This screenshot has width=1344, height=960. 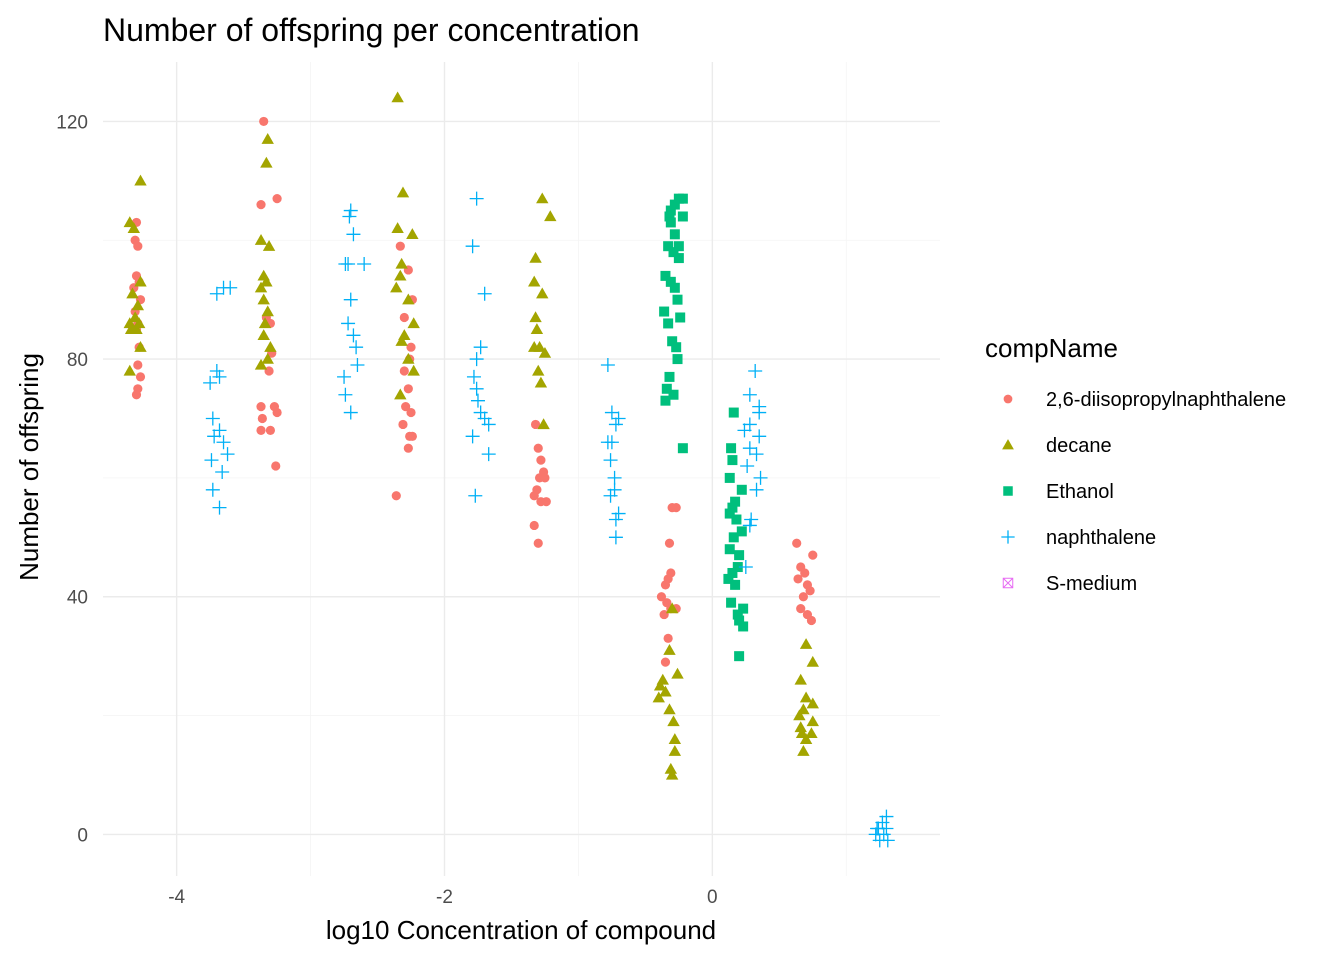 I want to click on x-tick-label: -2, so click(x=444, y=897).